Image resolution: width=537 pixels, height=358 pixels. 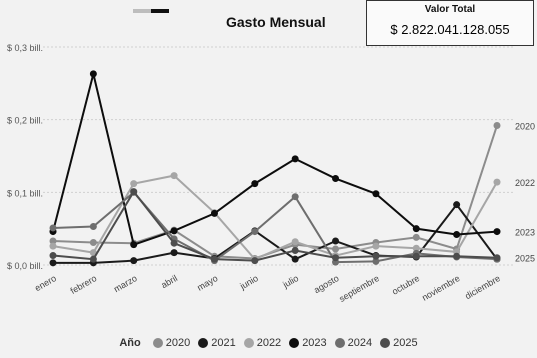 I want to click on x-tick-label: abril, so click(x=169, y=281).